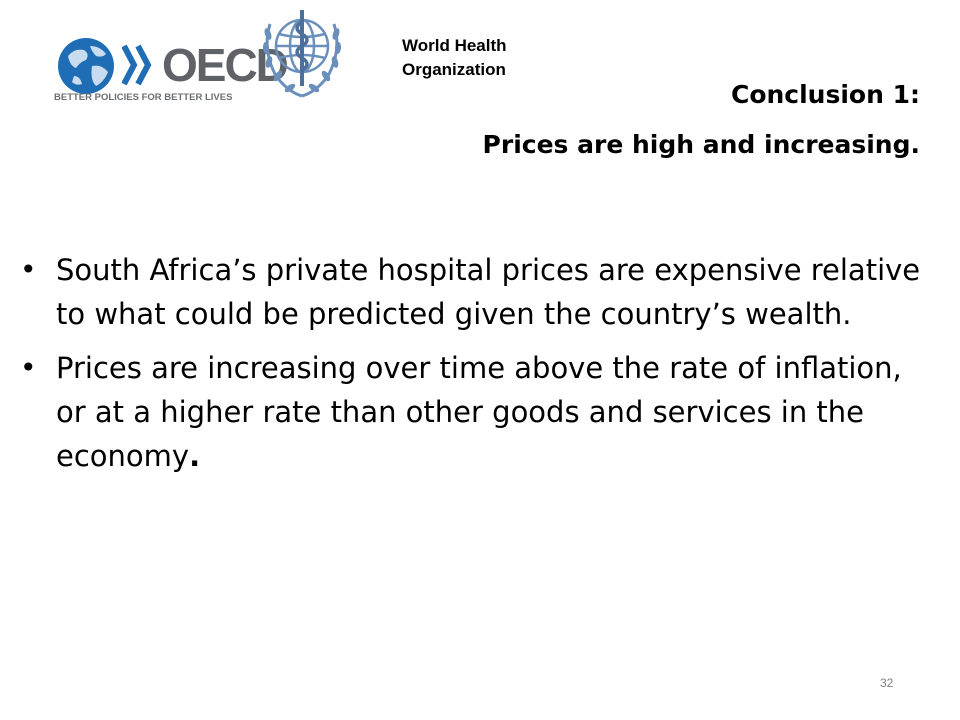 Image resolution: width=960 pixels, height=720 pixels. Describe the element at coordinates (137, 65) in the screenshot. I see `chevrons-icon` at that location.